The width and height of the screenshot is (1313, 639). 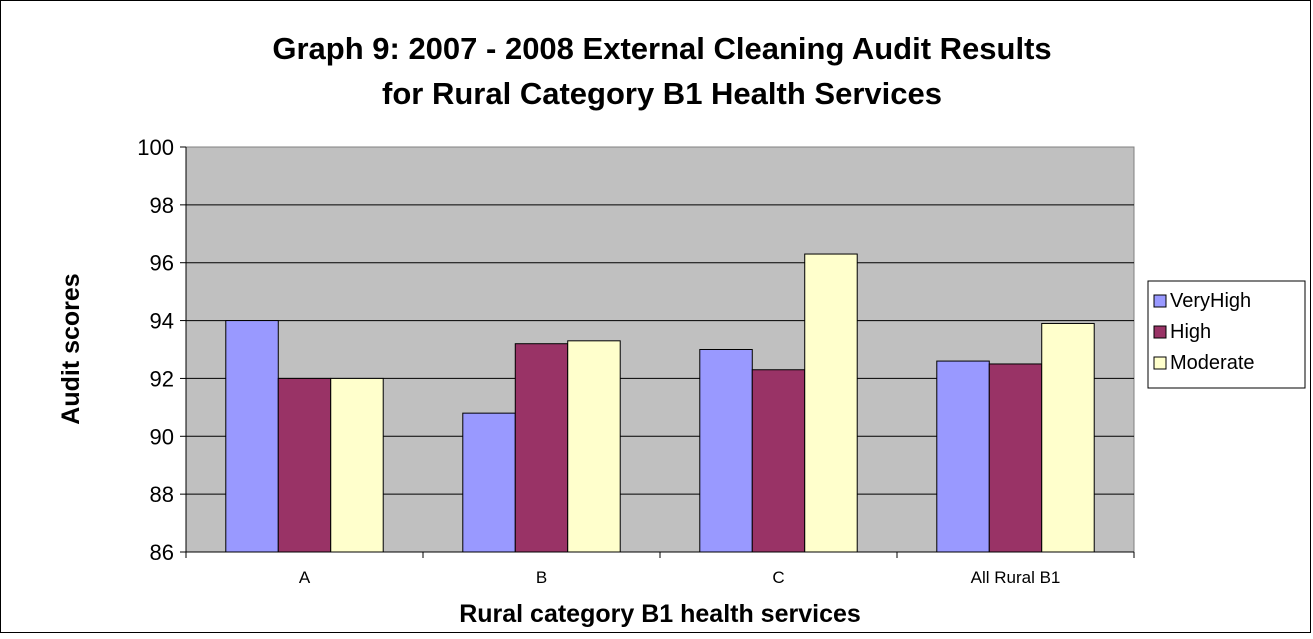 What do you see at coordinates (541, 448) in the screenshot?
I see `bar-high-b` at bounding box center [541, 448].